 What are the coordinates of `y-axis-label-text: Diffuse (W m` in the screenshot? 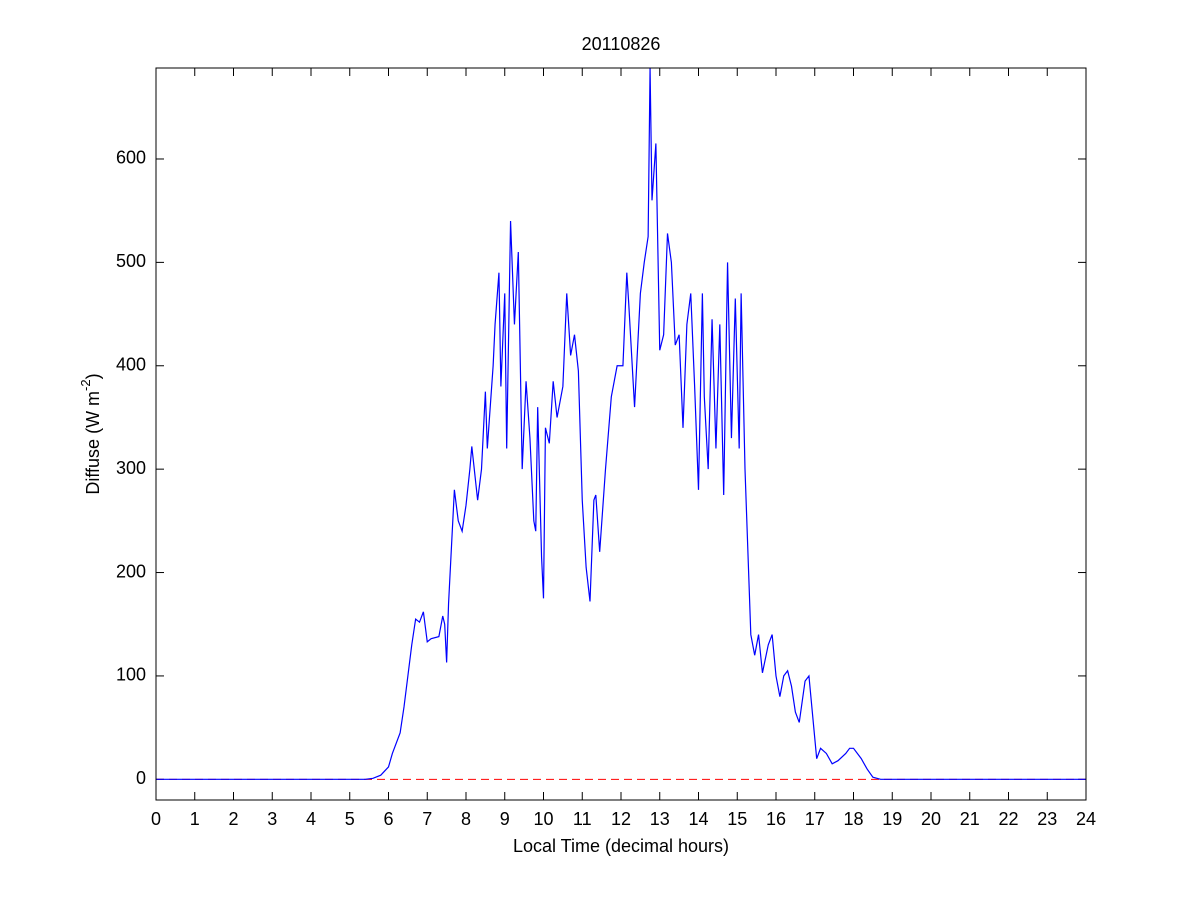 It's located at (93, 443).